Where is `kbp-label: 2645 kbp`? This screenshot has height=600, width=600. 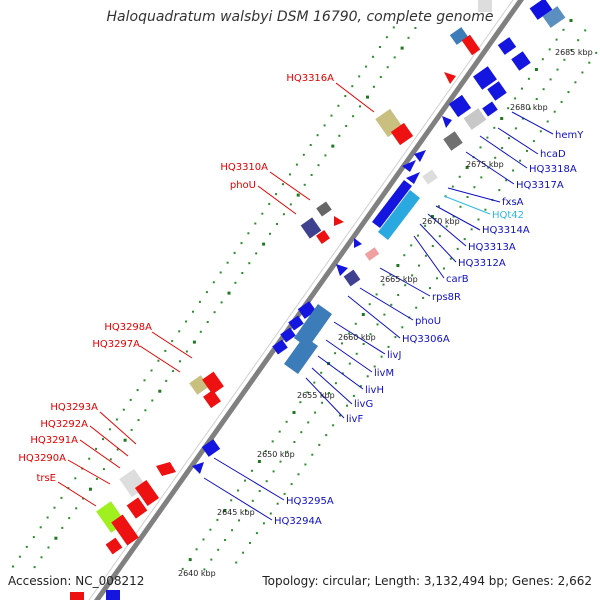
kbp-label: 2645 kbp is located at coordinates (236, 512).